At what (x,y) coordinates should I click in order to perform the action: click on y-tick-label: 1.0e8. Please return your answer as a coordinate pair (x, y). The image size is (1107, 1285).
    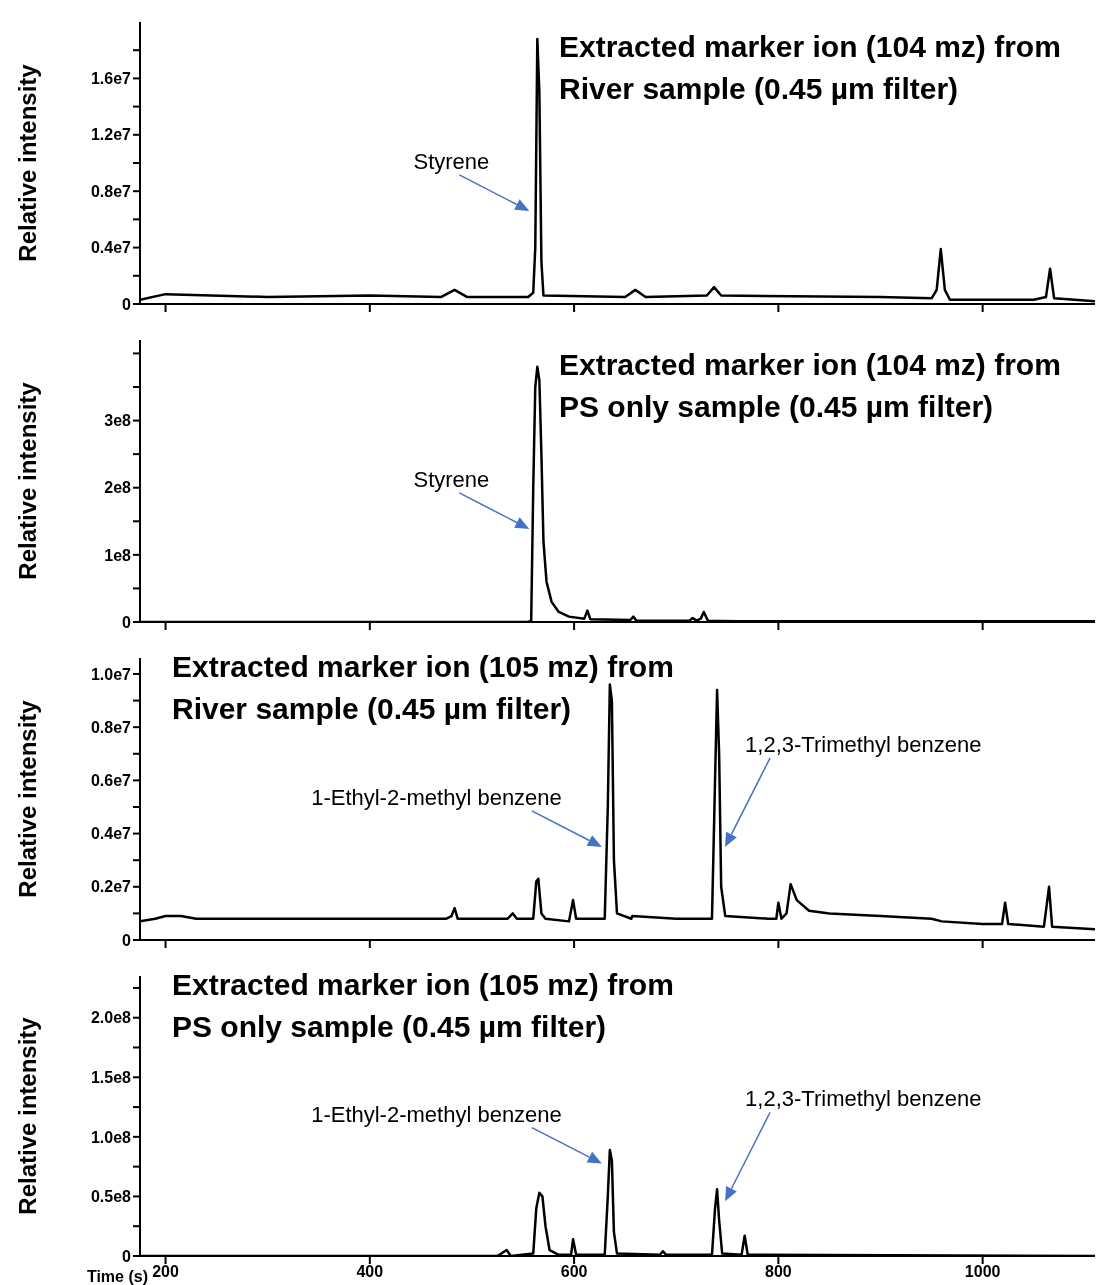
    Looking at the image, I should click on (111, 1137).